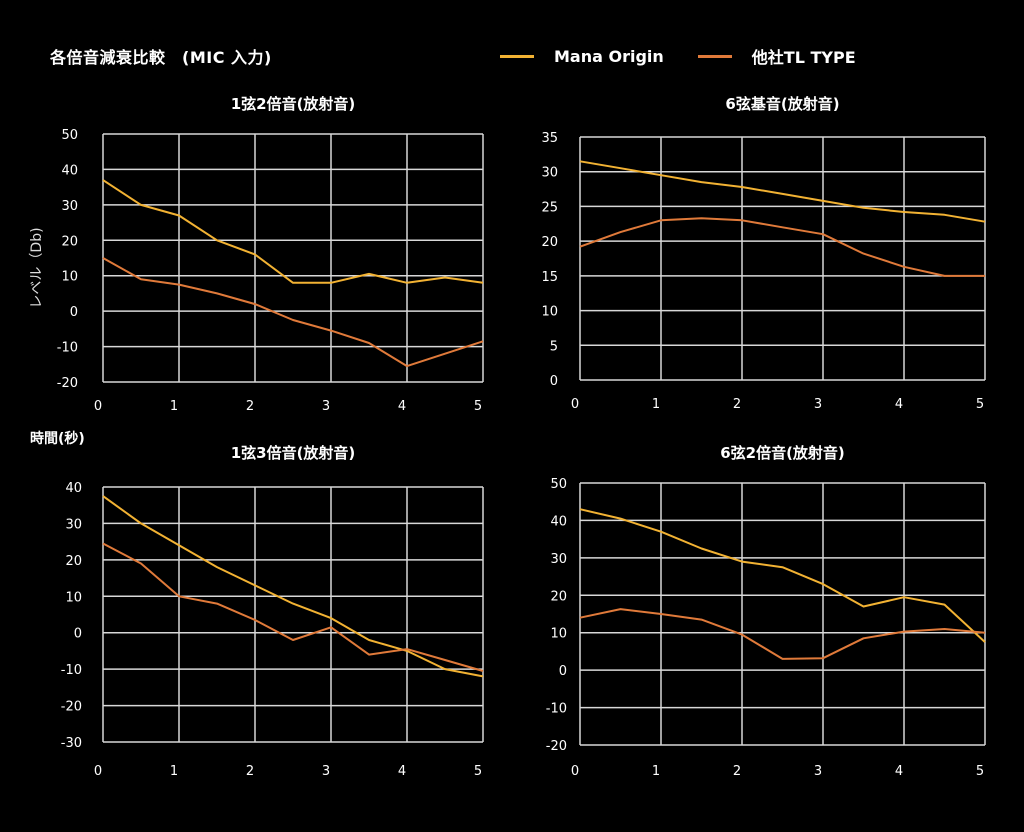  What do you see at coordinates (782, 453) in the screenshot?
I see `chart-title-4: 6弦2倍音(放射音)` at bounding box center [782, 453].